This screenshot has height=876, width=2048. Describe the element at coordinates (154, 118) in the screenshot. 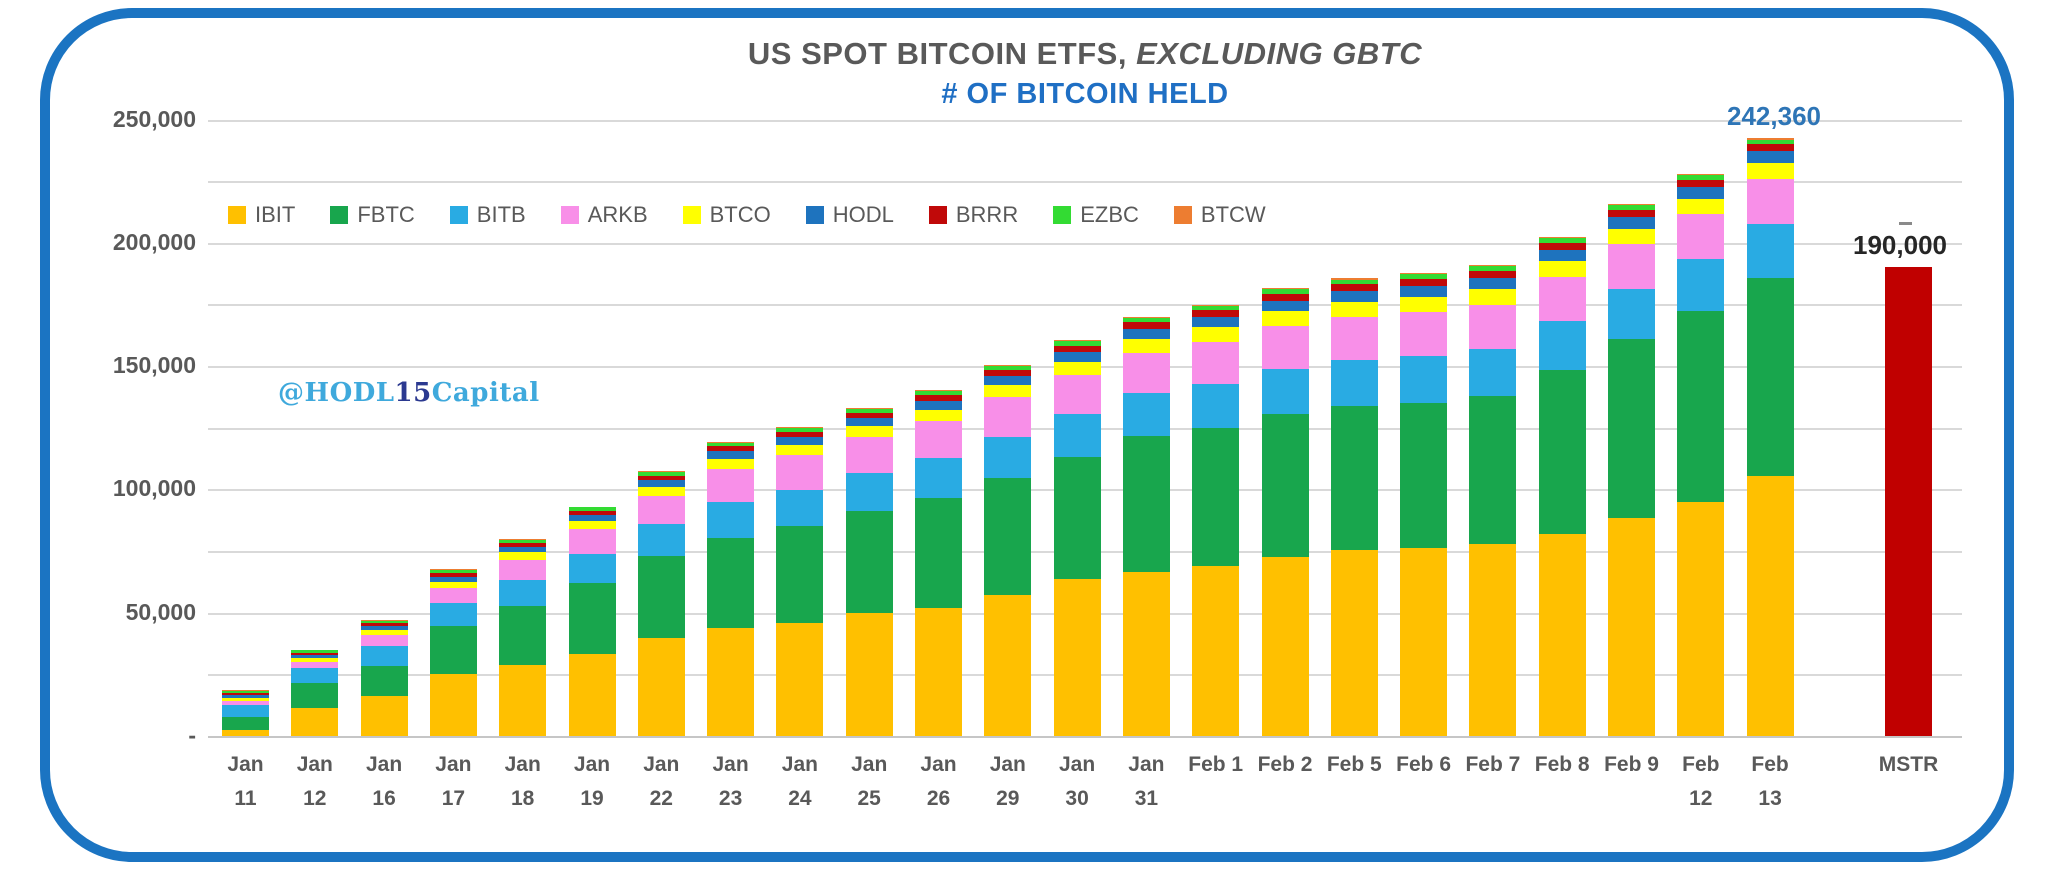

I see `y-axis-label-250000: 250,000` at that location.